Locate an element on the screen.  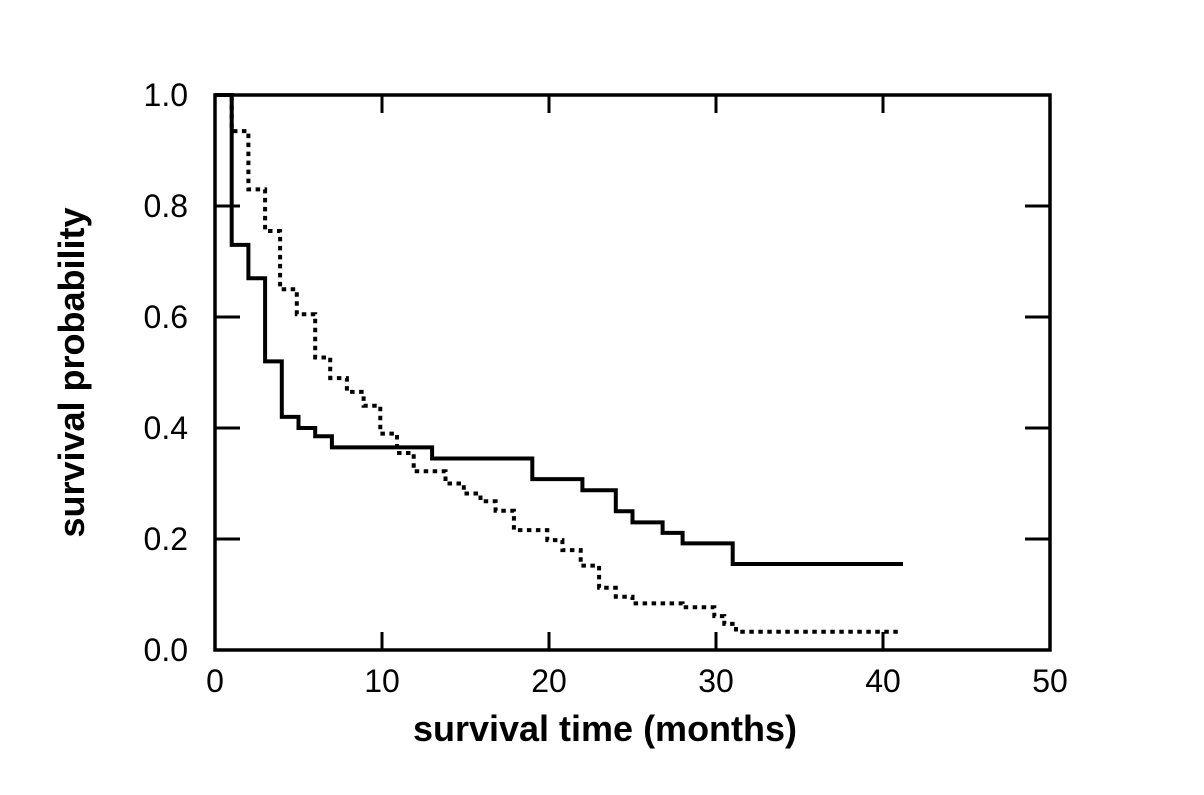
y-axis-title: survival probability is located at coordinates (71, 372).